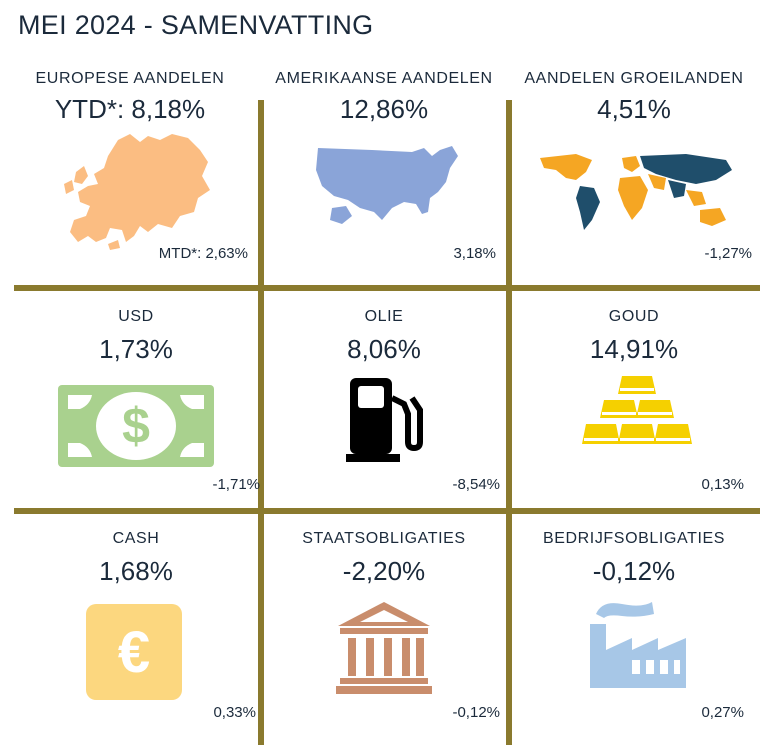 This screenshot has width=776, height=745. I want to click on tile-value: 12,86%, so click(384, 109).